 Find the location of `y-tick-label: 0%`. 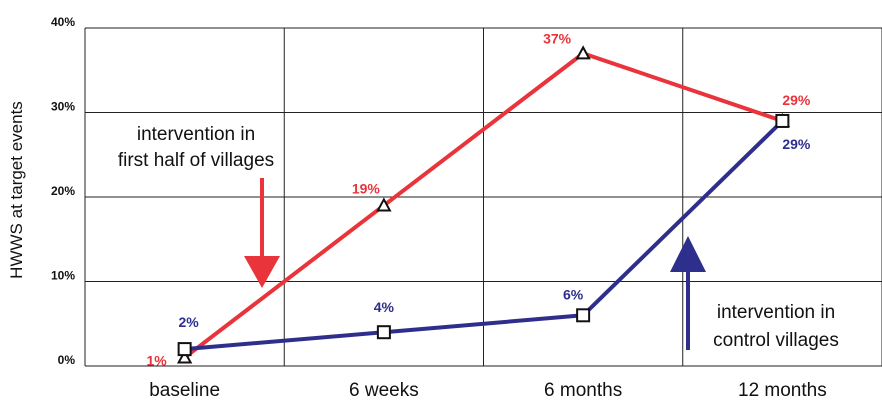

y-tick-label: 0% is located at coordinates (67, 360).